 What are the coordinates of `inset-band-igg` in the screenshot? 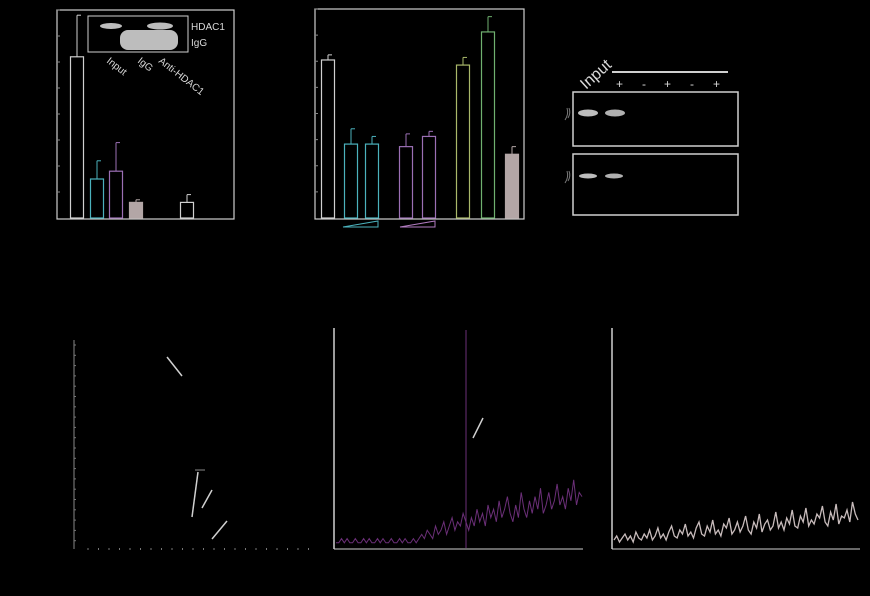 It's located at (149, 40).